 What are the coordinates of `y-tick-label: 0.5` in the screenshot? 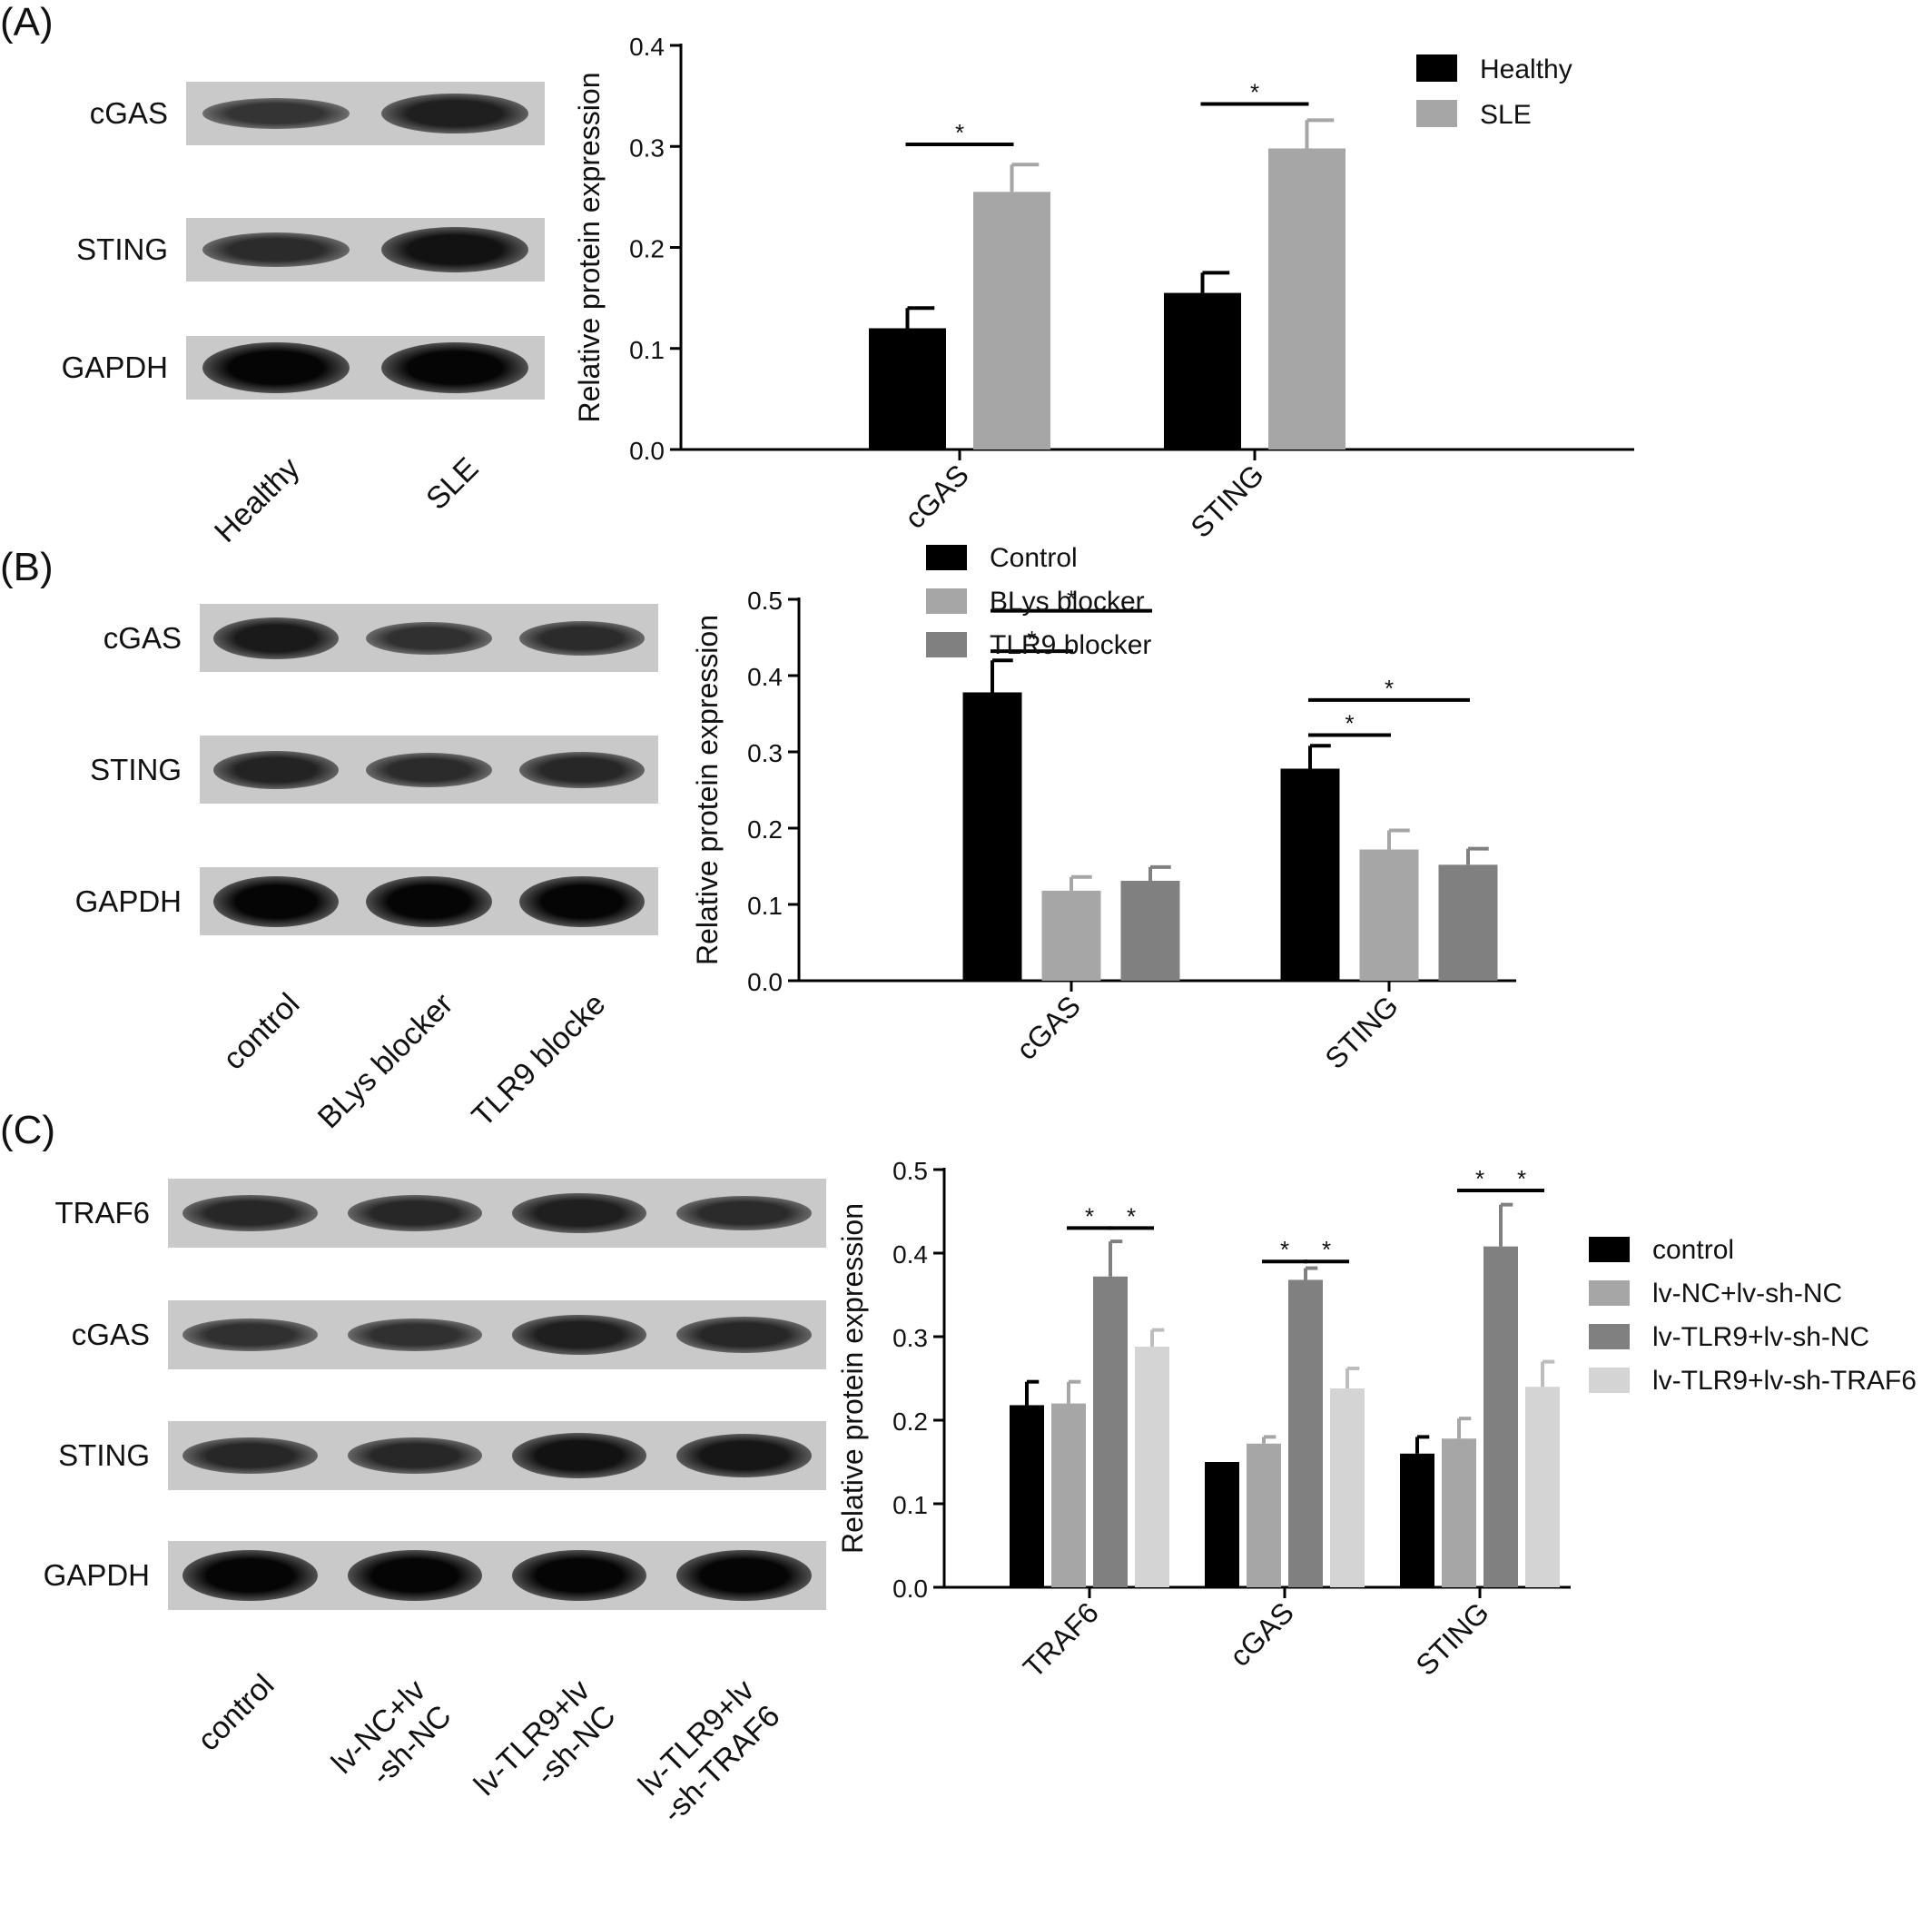 It's located at (910, 1171).